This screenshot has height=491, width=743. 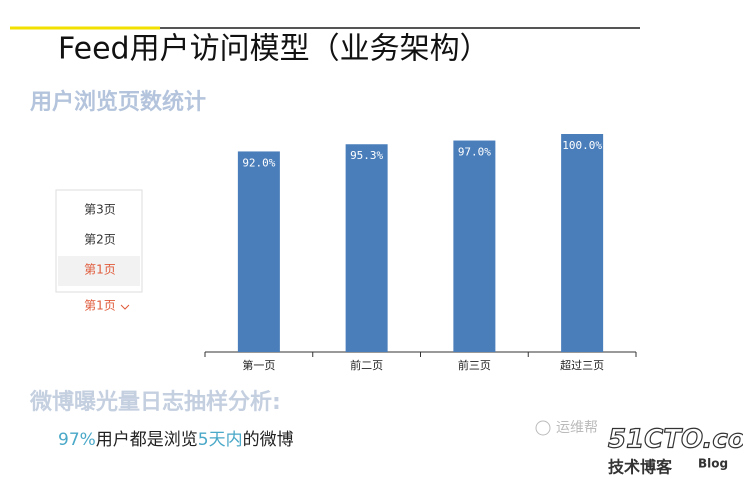 What do you see at coordinates (220, 440) in the screenshot?
I see `highlight: 5天内` at bounding box center [220, 440].